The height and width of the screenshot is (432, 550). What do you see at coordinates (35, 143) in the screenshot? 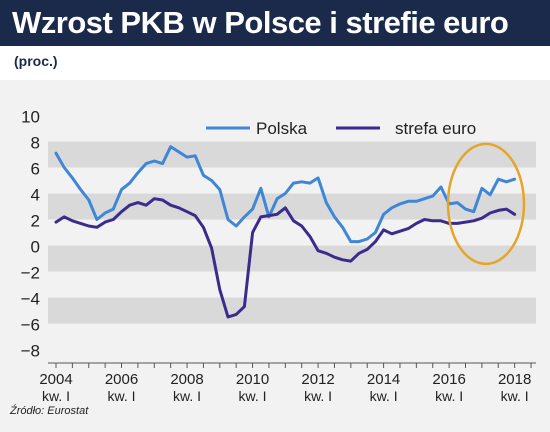
I see `y-tick-label: 8` at bounding box center [35, 143].